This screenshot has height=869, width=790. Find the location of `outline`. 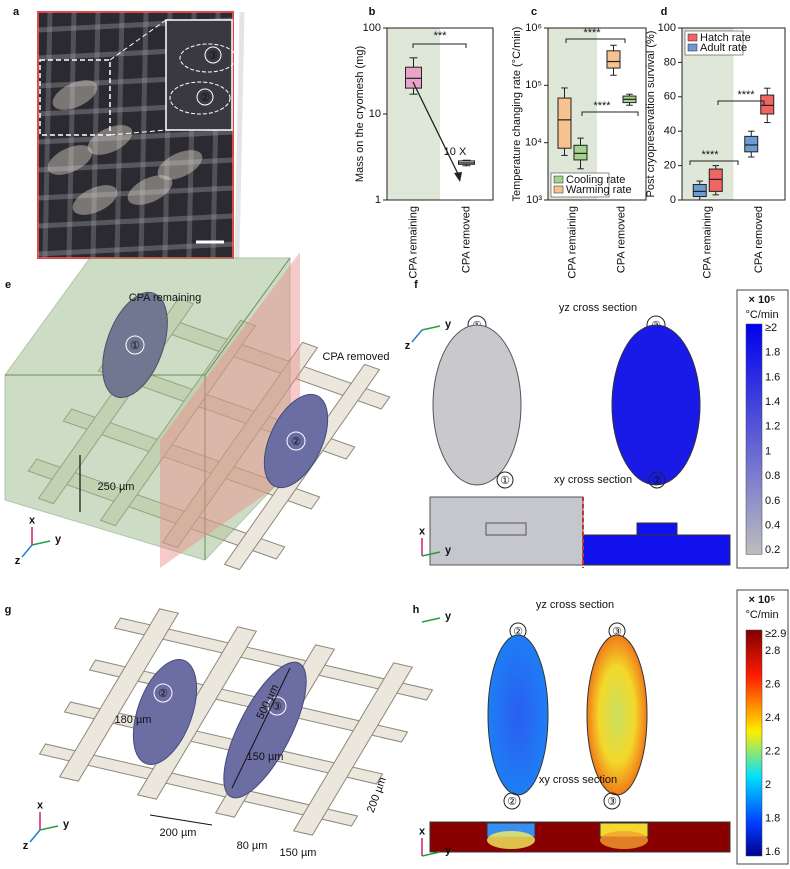

outline is located at coordinates (208, 58).